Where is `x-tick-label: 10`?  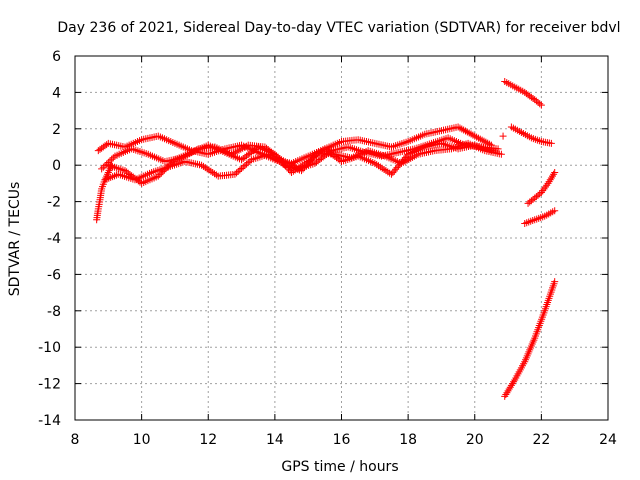 x-tick-label: 10 is located at coordinates (142, 440).